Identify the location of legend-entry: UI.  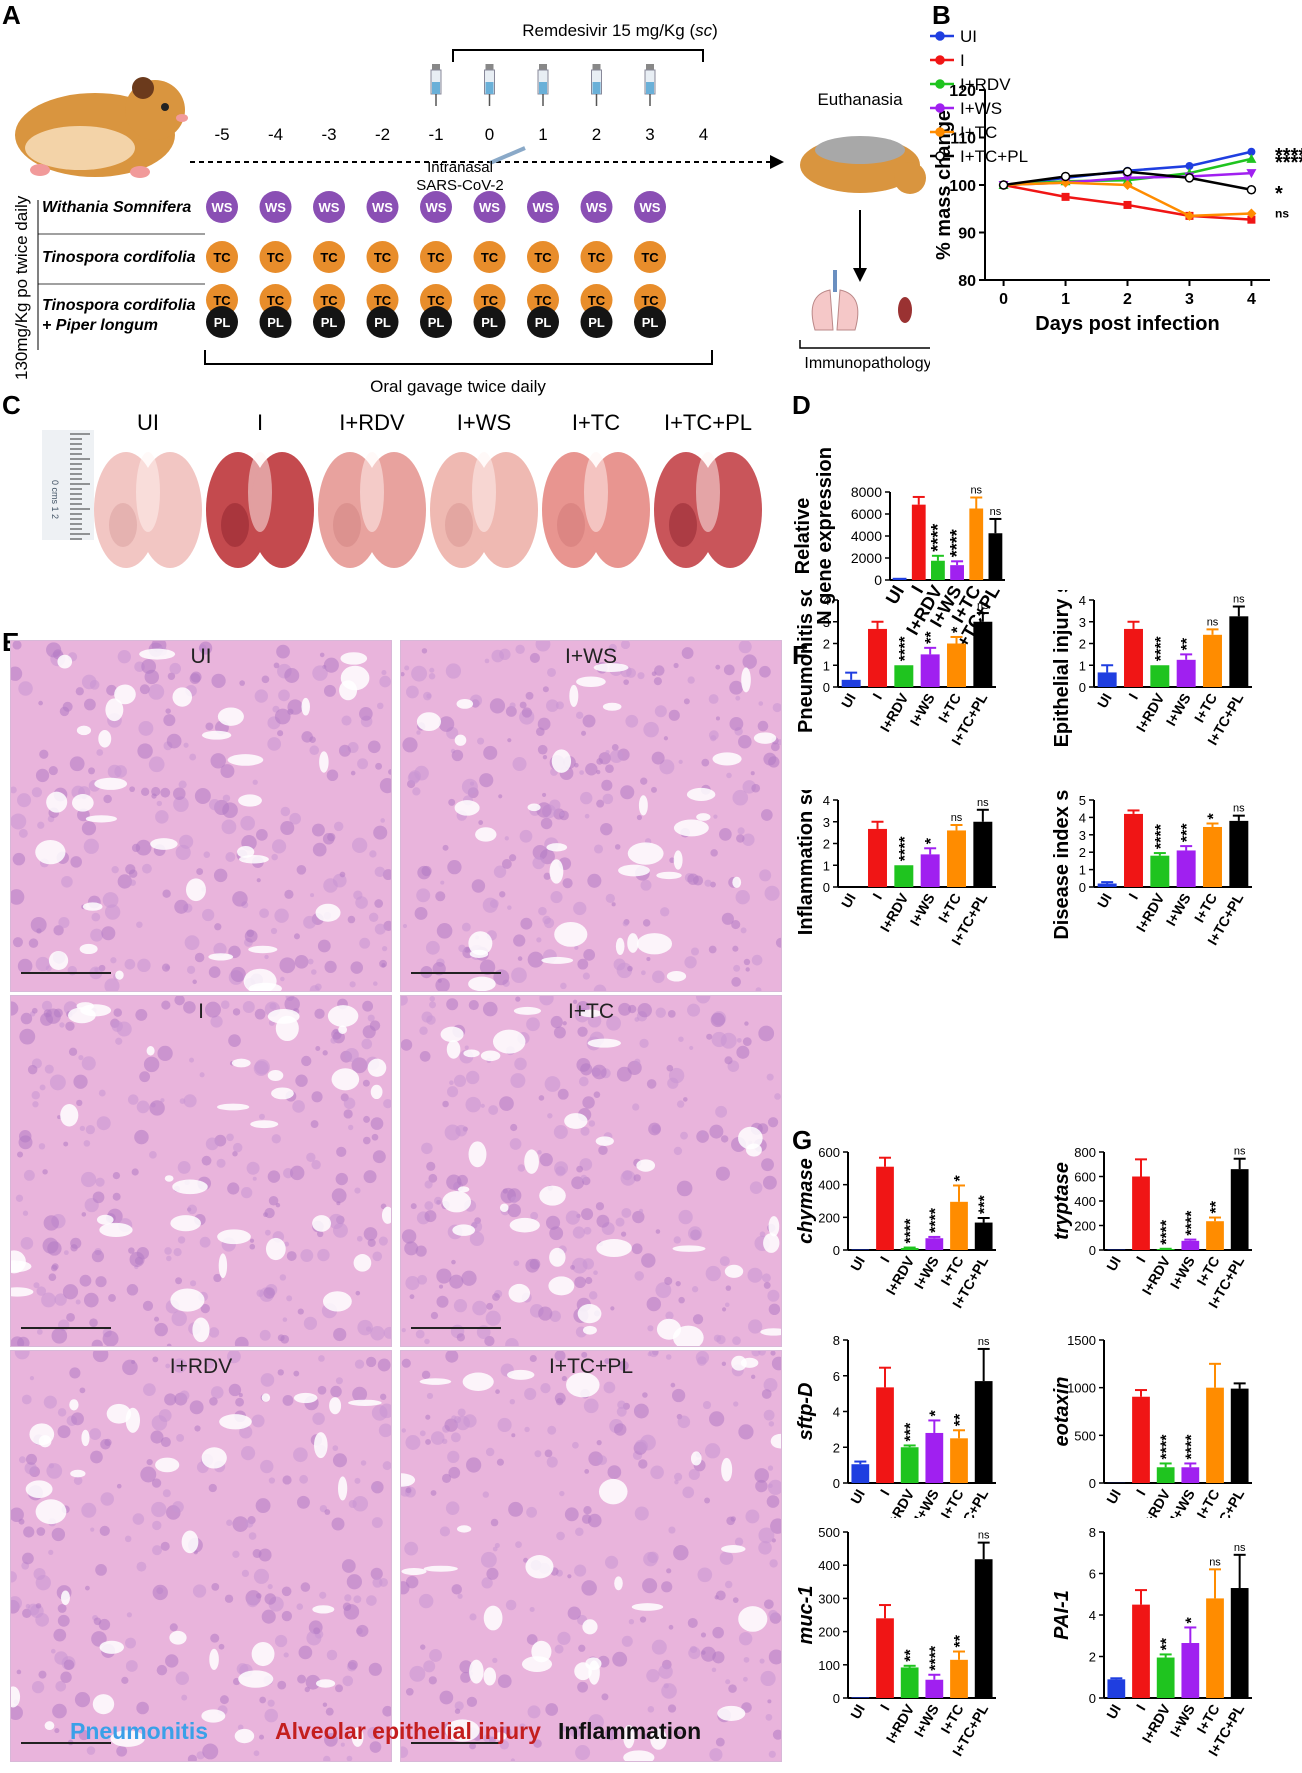
(968, 36).